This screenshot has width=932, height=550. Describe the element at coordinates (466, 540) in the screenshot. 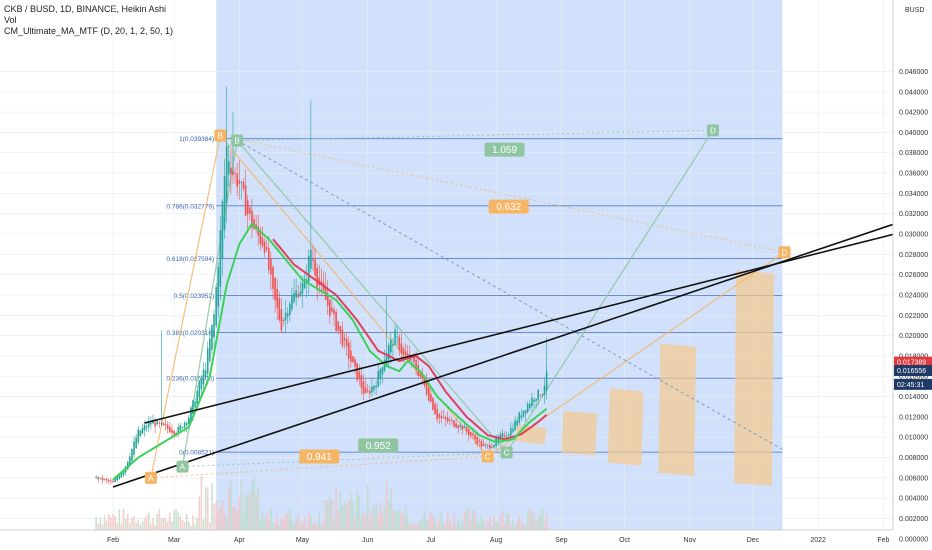

I see `time-axis` at that location.